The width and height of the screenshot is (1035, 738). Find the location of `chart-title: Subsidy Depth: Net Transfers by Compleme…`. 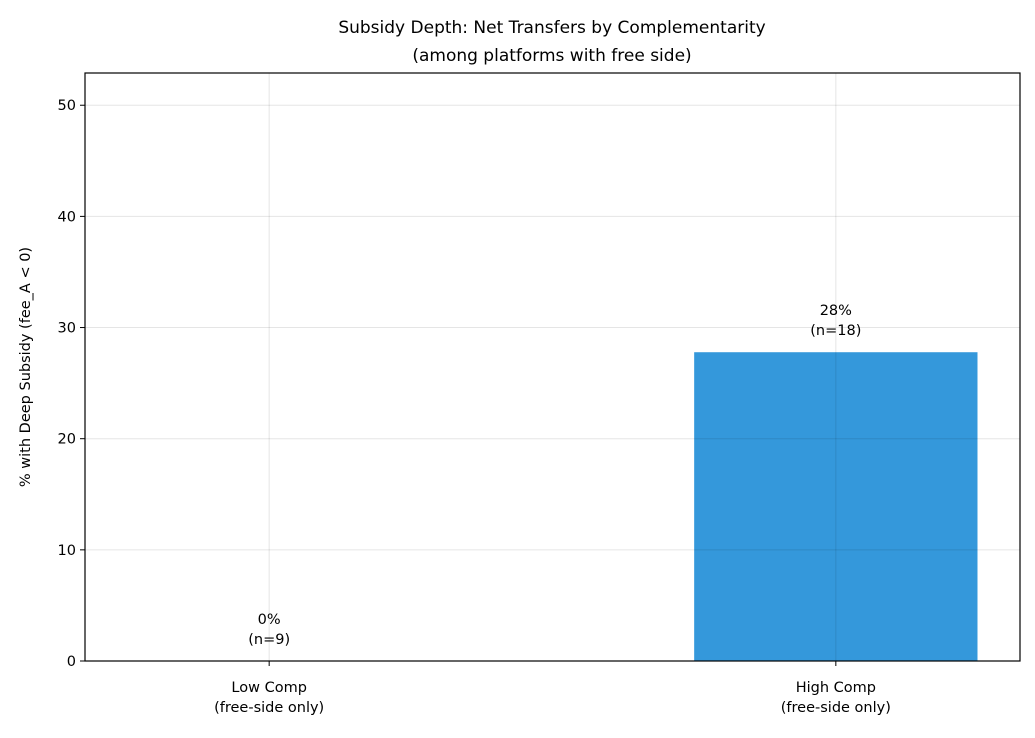

chart-title: Subsidy Depth: Net Transfers by Compleme… is located at coordinates (551, 28).